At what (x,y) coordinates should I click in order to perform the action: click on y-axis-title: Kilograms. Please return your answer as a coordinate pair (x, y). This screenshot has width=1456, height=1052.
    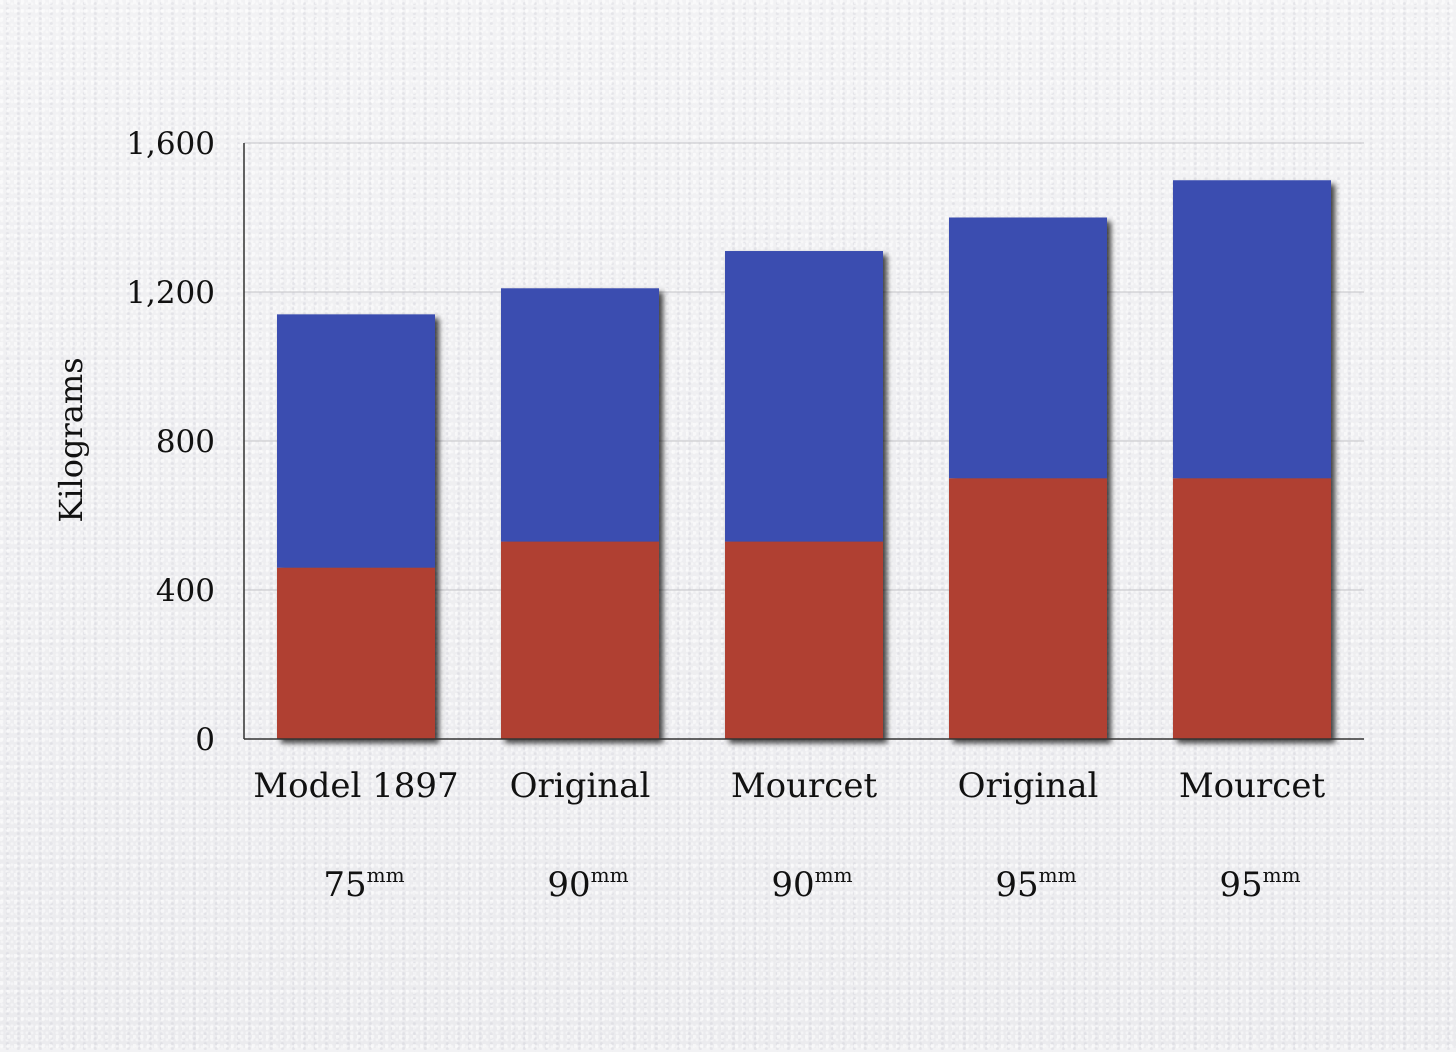
    Looking at the image, I should click on (71, 439).